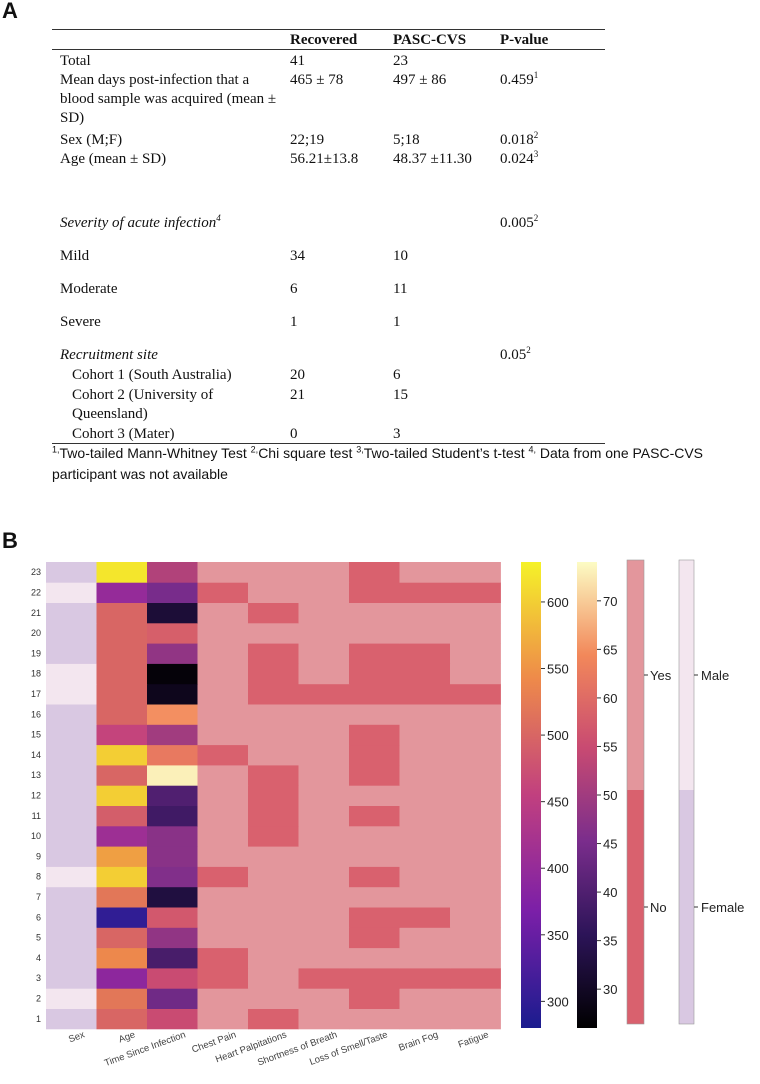 Image resolution: width=760 pixels, height=1084 pixels. What do you see at coordinates (38, 938) in the screenshot?
I see `row-label: 5` at bounding box center [38, 938].